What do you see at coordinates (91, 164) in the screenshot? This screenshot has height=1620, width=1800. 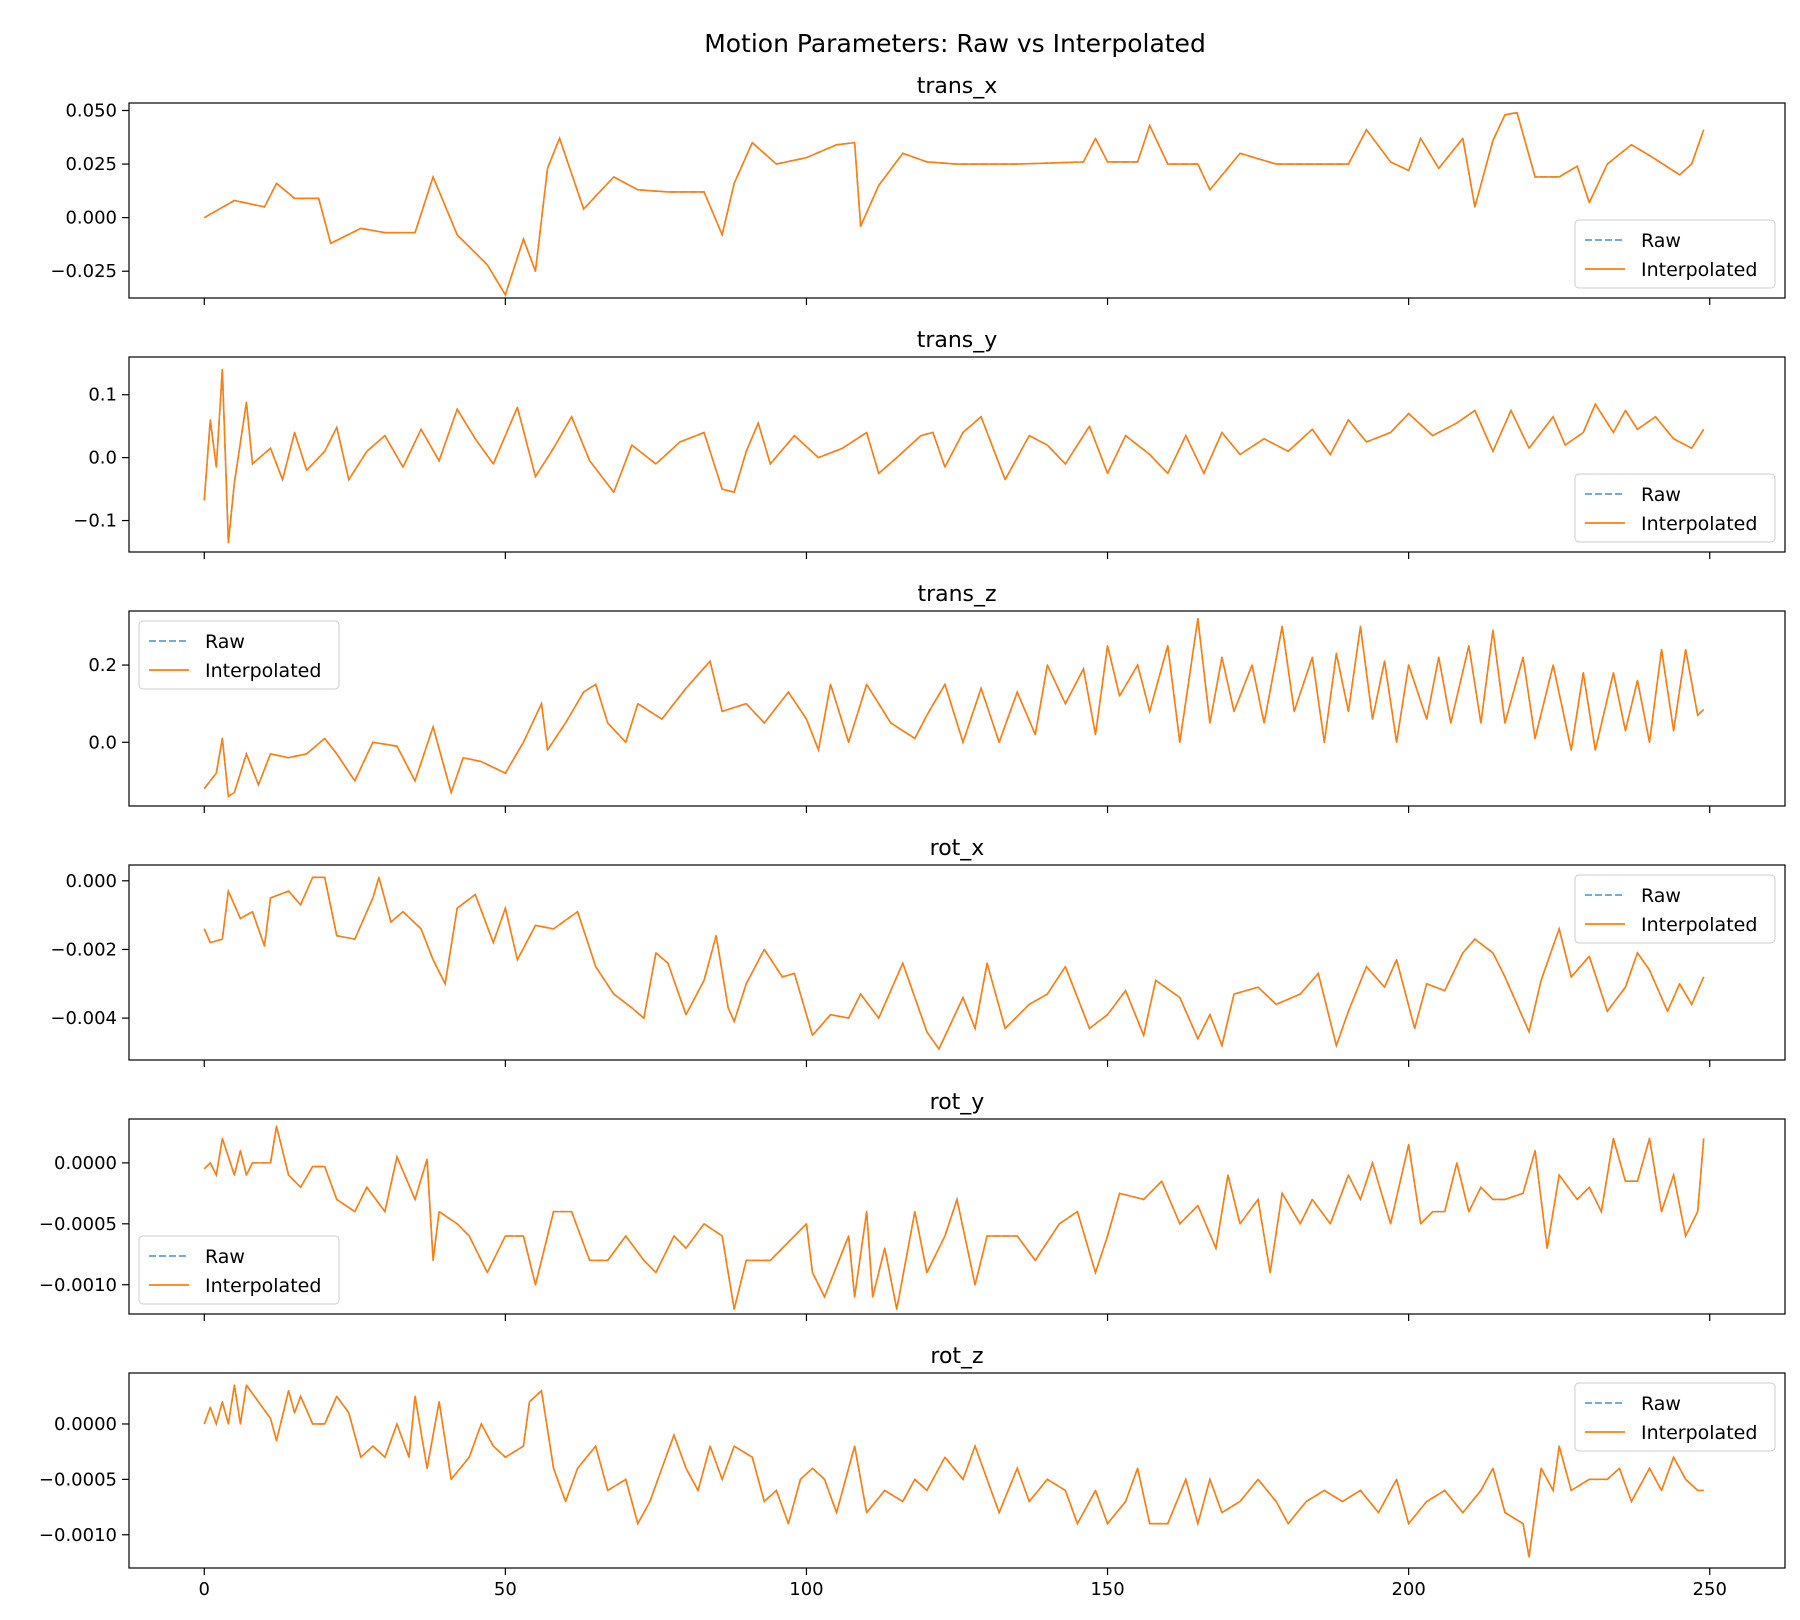 I see `y-tick-label: 0.025` at bounding box center [91, 164].